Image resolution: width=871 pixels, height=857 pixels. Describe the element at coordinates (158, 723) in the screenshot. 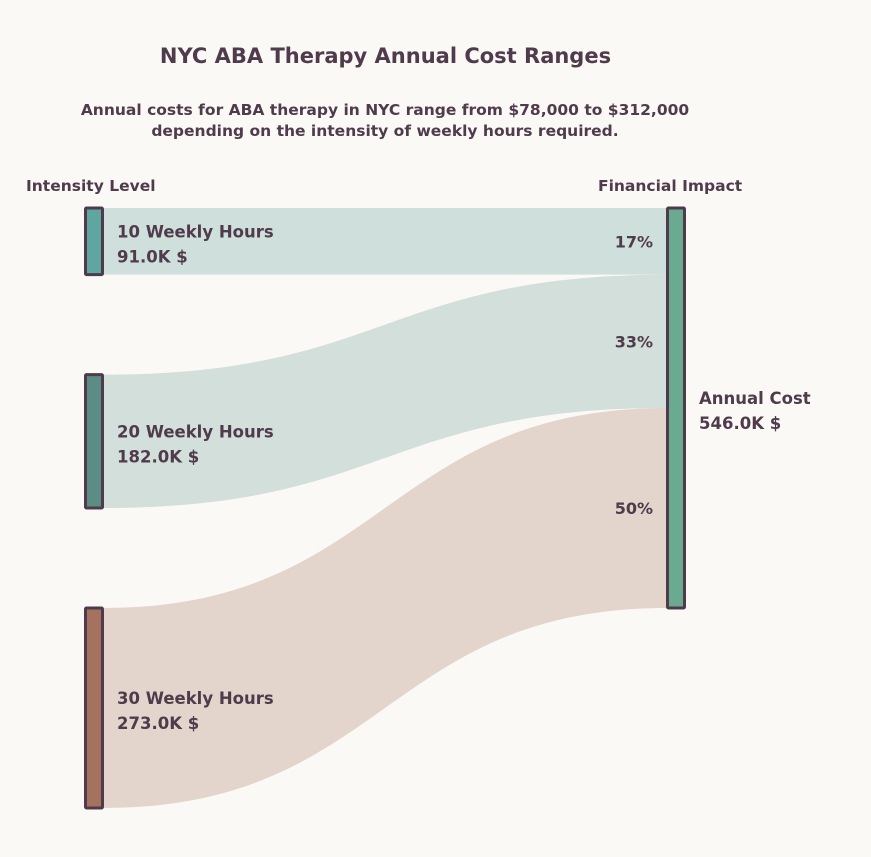

I see `source-value-label: 273.0K $` at that location.